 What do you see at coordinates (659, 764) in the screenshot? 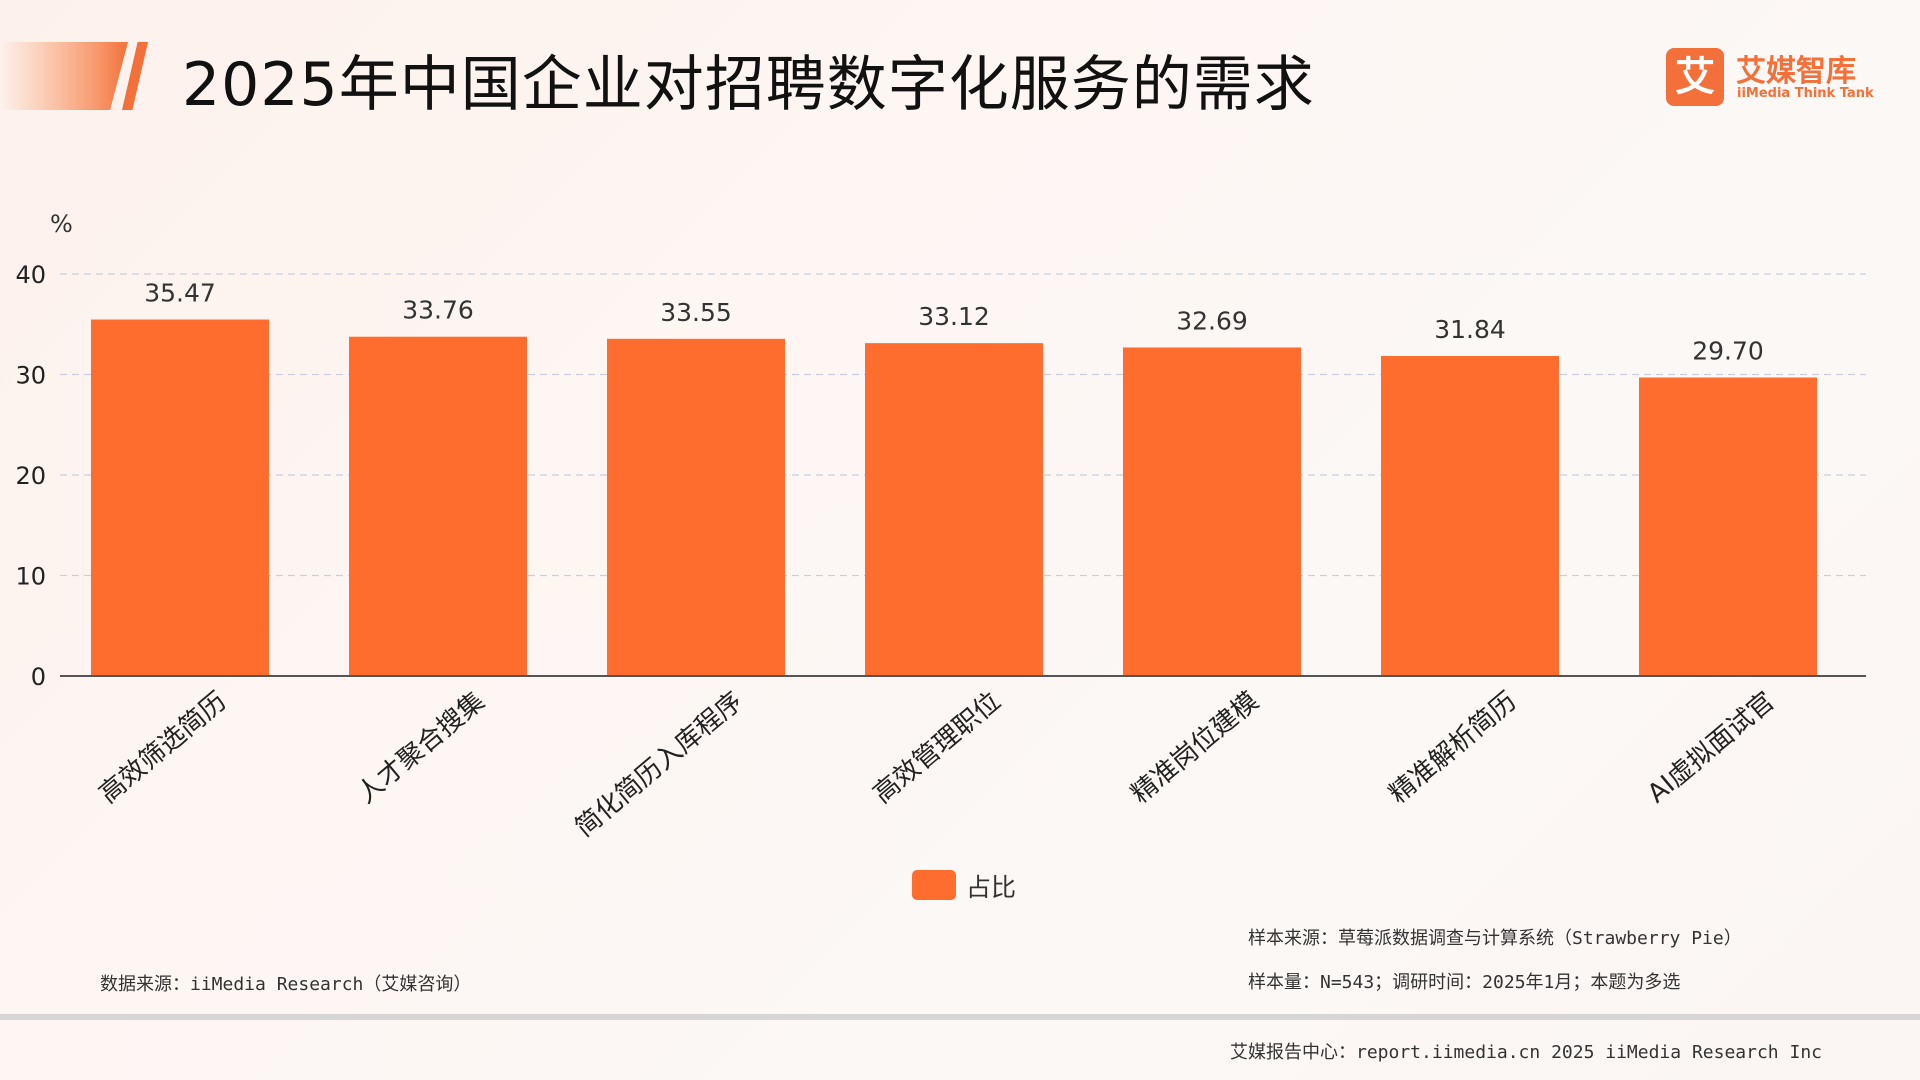
I see `x-tick-label: 简化简历入库程序` at bounding box center [659, 764].